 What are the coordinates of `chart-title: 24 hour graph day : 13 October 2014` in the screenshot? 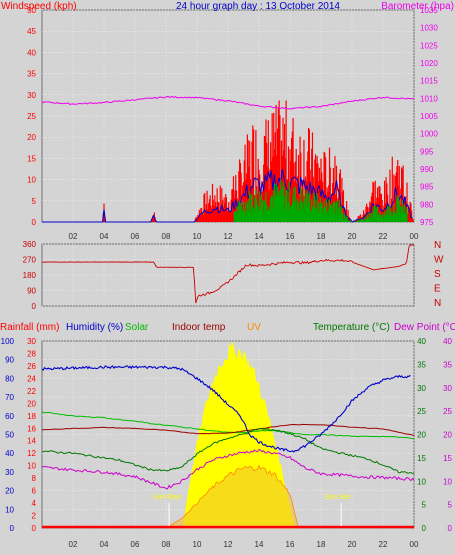 It's located at (258, 6).